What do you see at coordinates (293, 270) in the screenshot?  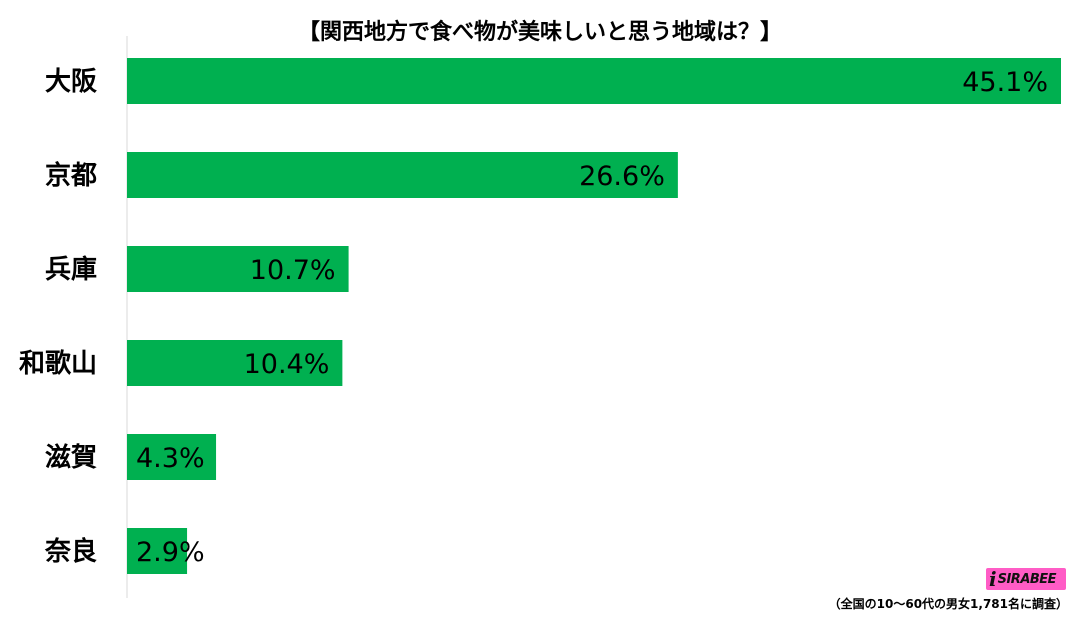 I see `data-label: 10.7%` at bounding box center [293, 270].